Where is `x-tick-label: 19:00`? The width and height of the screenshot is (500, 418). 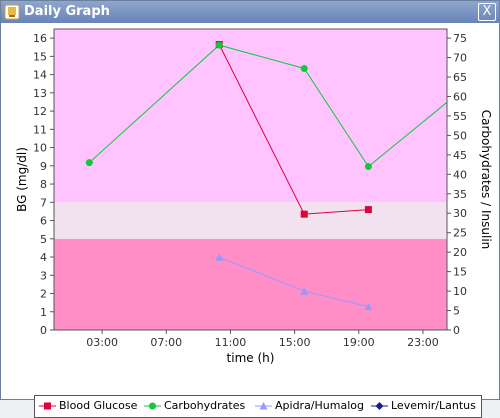 x-tick-label: 19:00 is located at coordinates (359, 342).